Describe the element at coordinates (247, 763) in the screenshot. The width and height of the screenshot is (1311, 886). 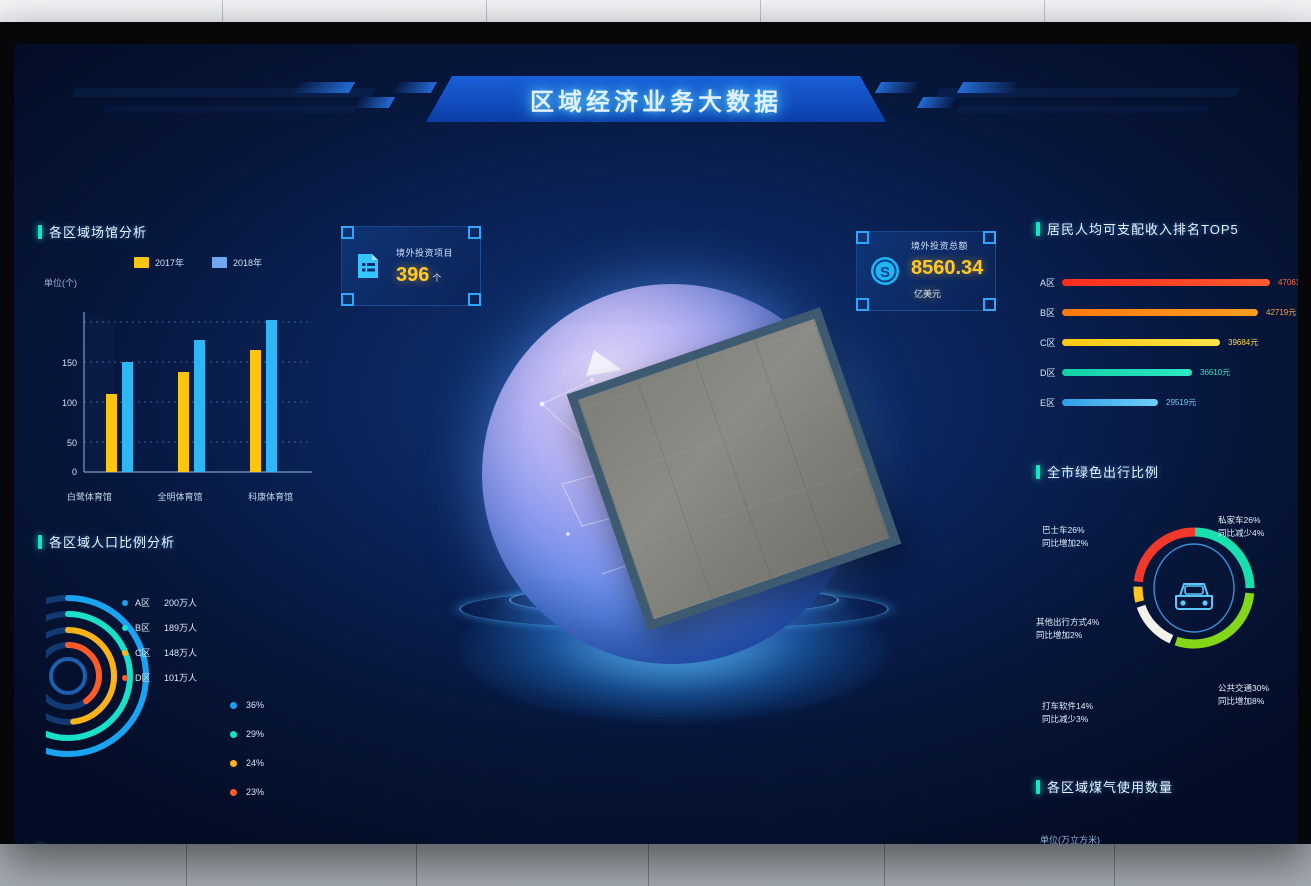
I see `legend-row-c: 24%` at that location.